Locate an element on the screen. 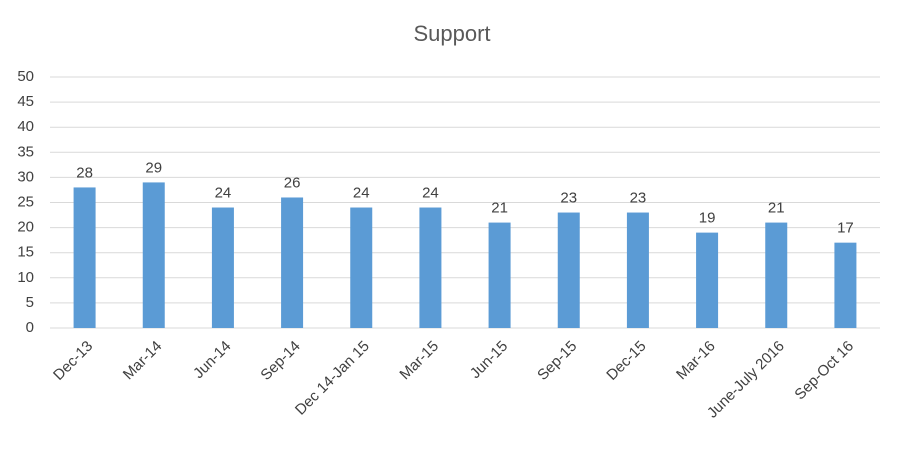 This screenshot has height=449, width=904. y-tick-label: 20 is located at coordinates (25, 227).